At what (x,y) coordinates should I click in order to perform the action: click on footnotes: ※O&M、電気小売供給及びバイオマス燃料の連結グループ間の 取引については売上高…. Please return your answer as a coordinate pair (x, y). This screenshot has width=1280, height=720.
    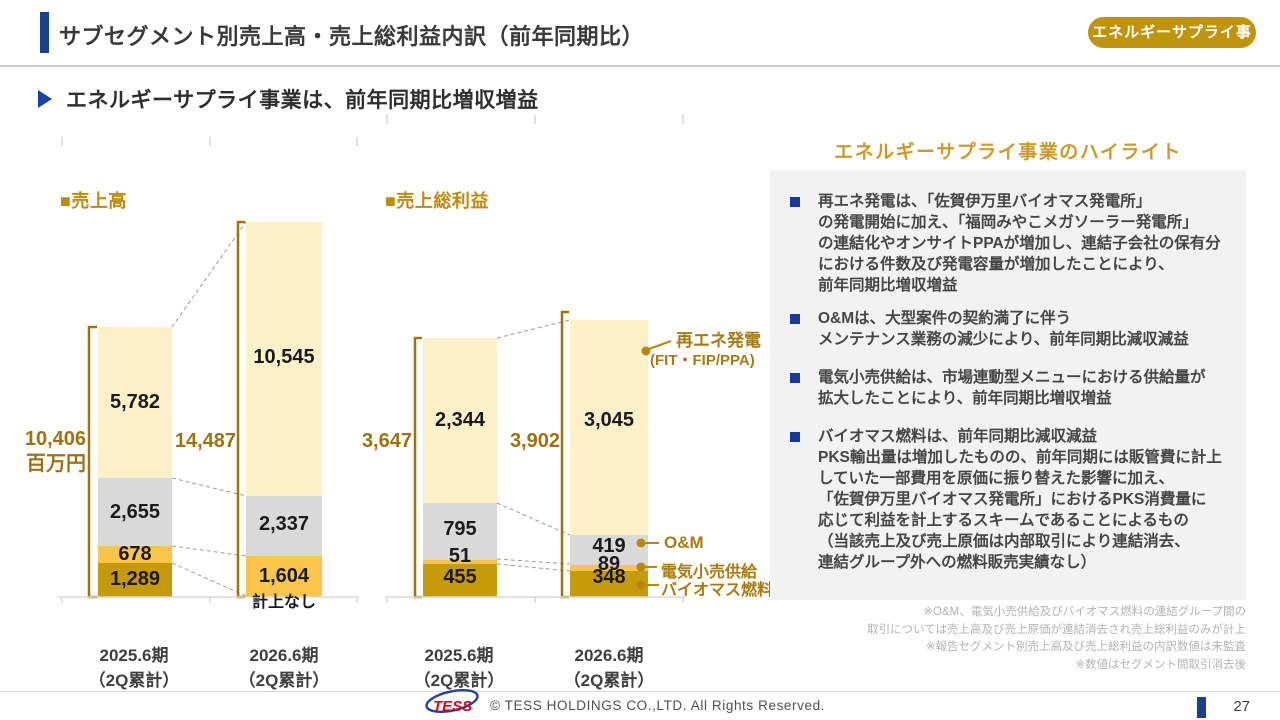
    Looking at the image, I should click on (1056, 638).